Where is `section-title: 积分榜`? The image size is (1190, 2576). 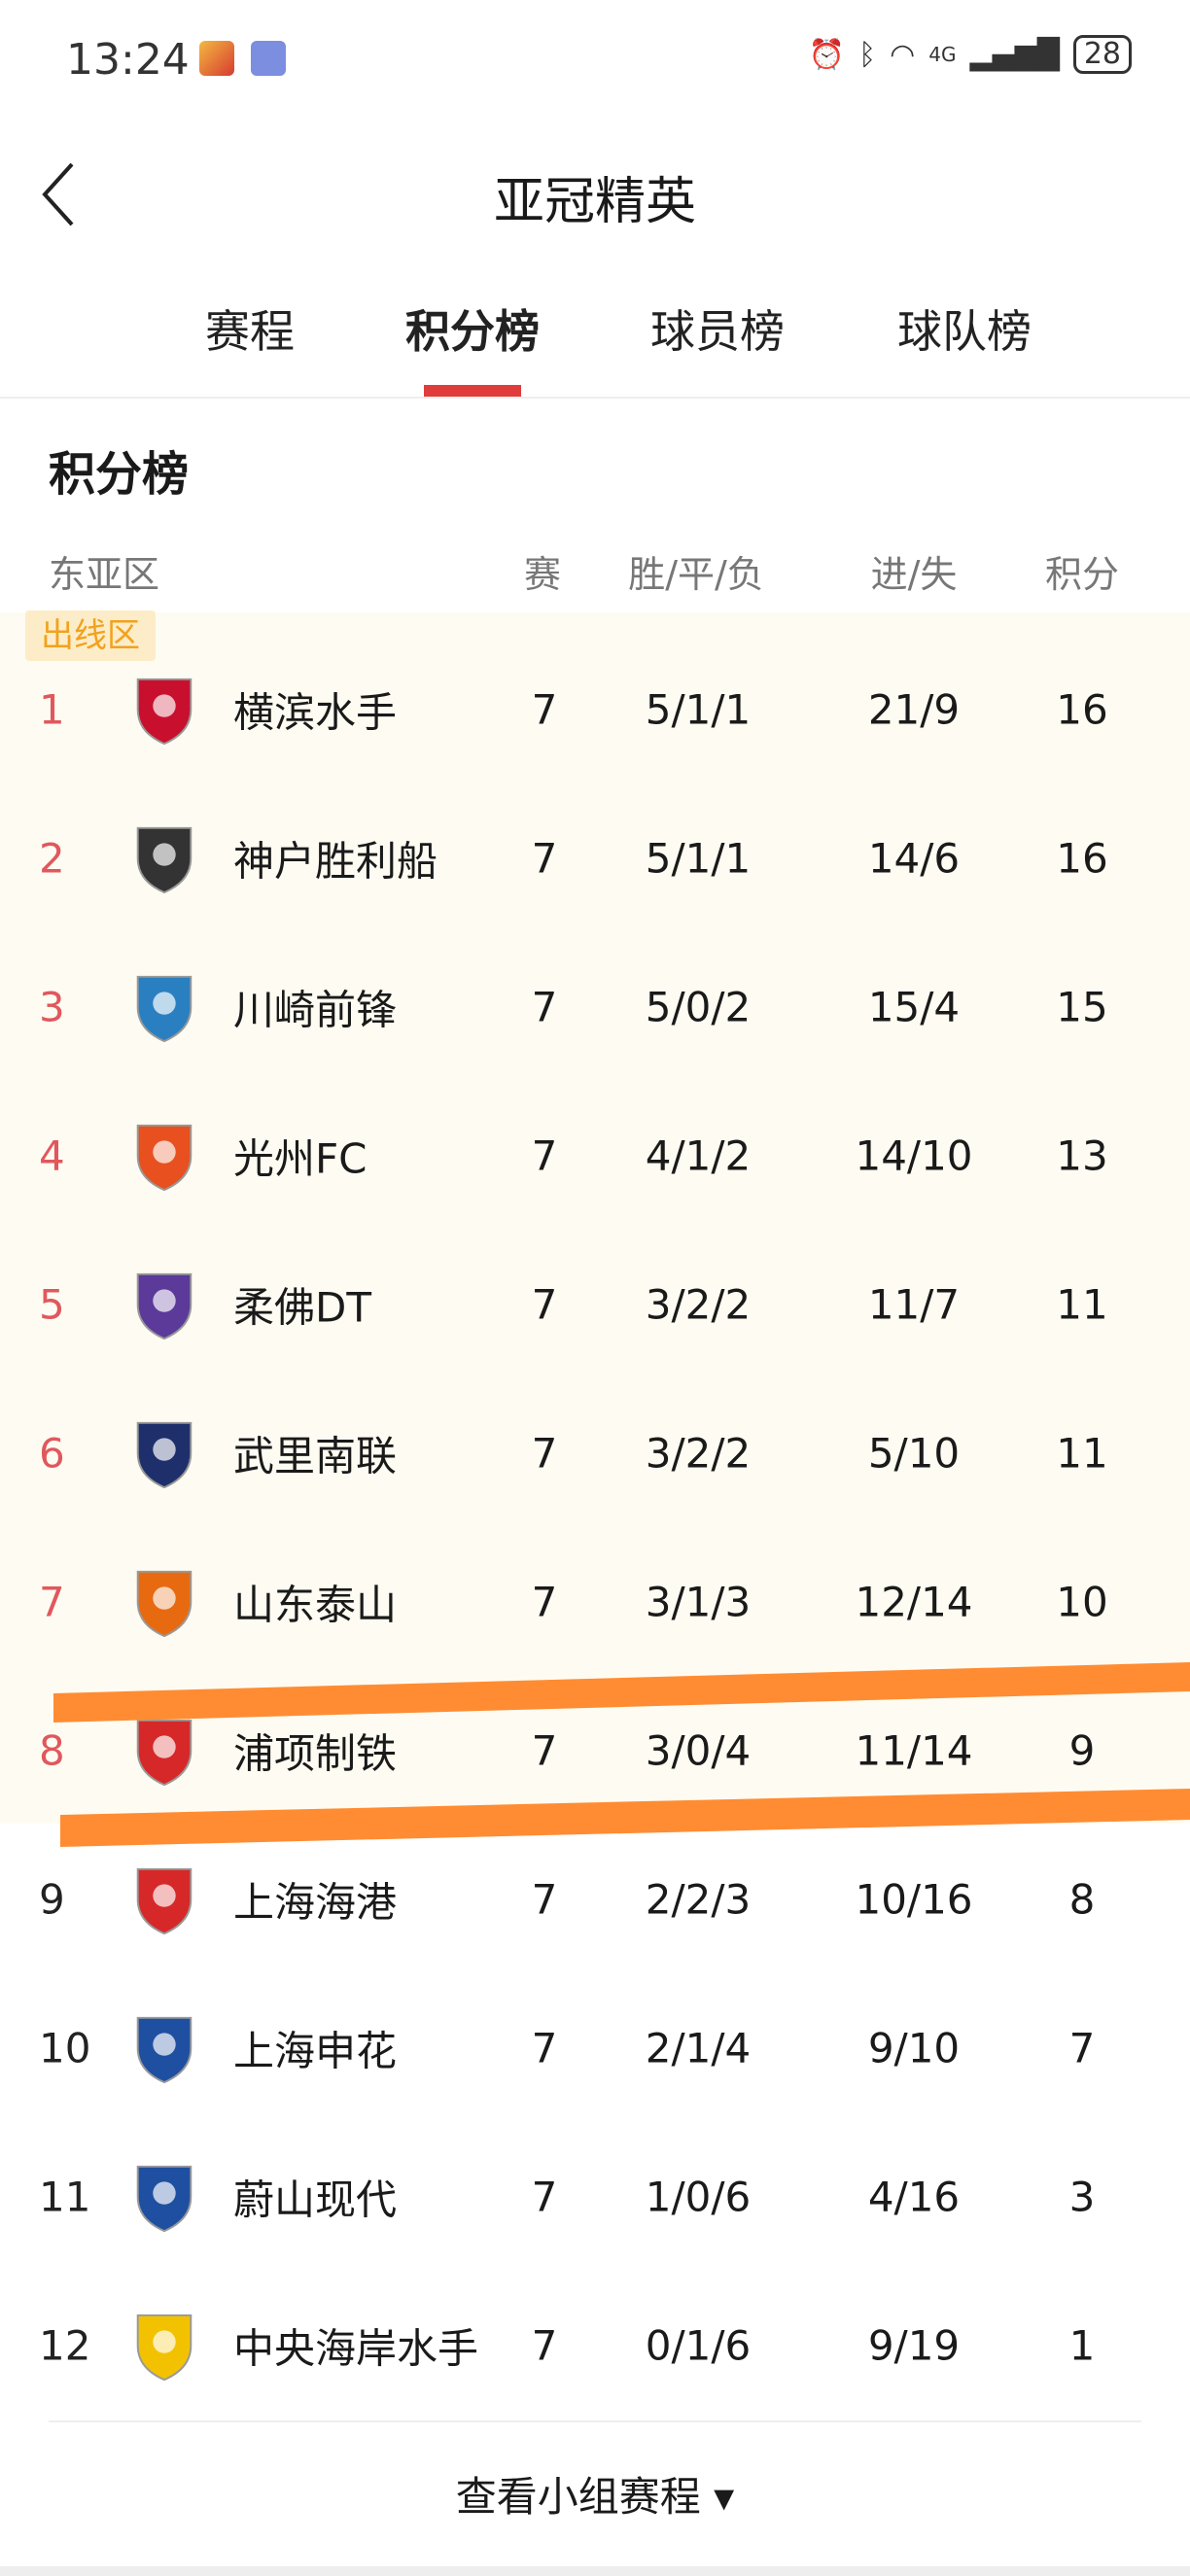
section-title: 积分榜 is located at coordinates (119, 475).